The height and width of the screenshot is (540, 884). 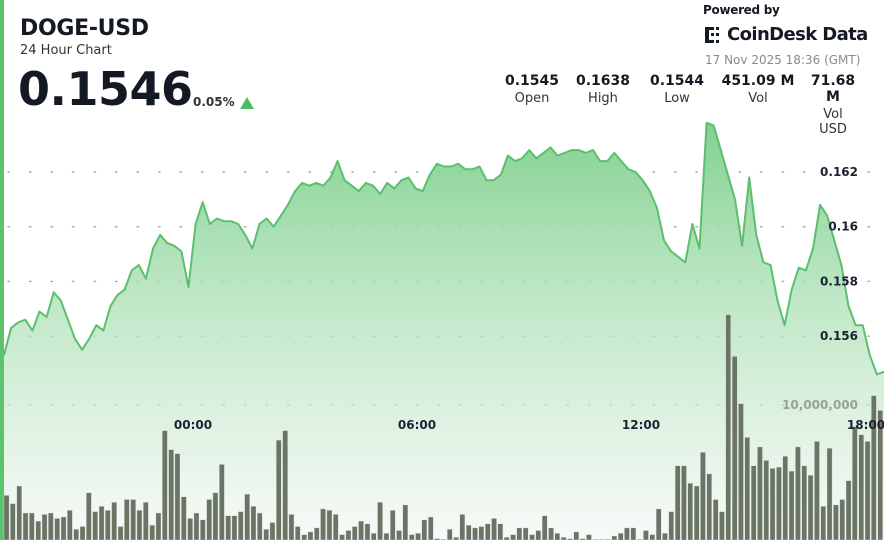 I want to click on price-tick-label: 0.158, so click(x=839, y=281).